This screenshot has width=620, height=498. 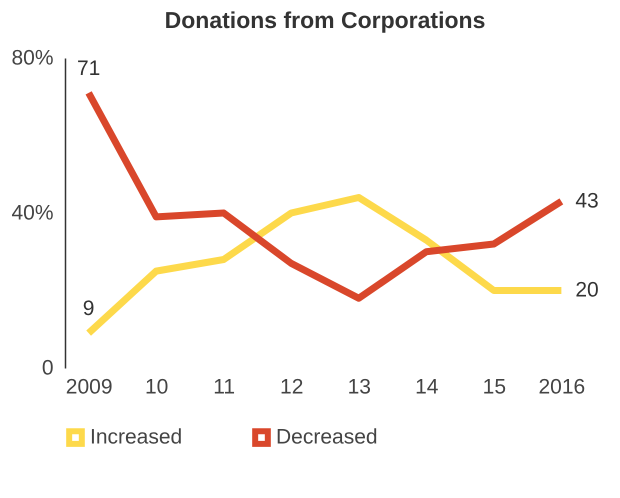 What do you see at coordinates (32, 213) in the screenshot?
I see `y-tick-label: 40%` at bounding box center [32, 213].